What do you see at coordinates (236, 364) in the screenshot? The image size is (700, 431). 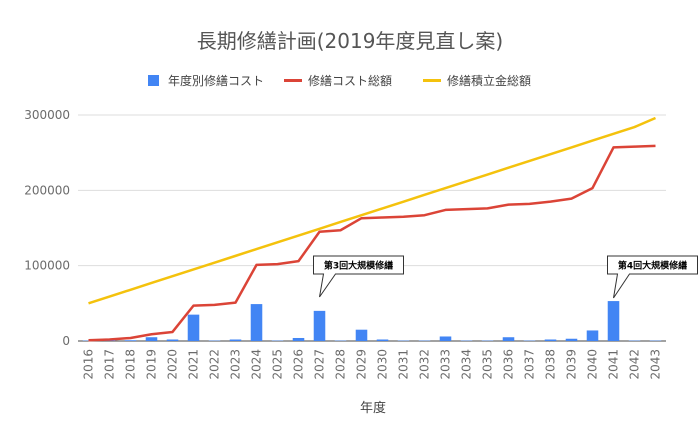 I see `x-tick-label: 2023` at bounding box center [236, 364].